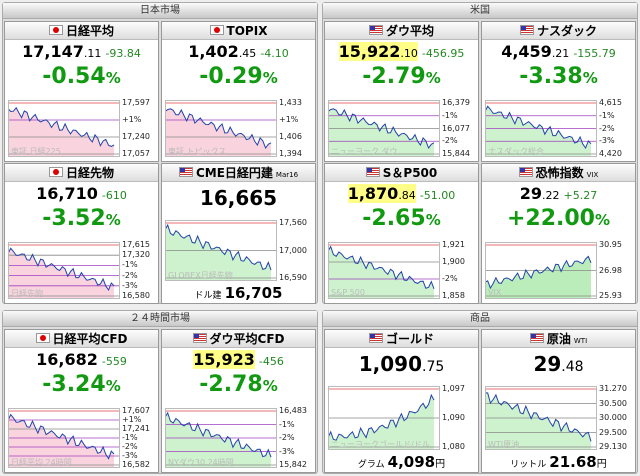  What do you see at coordinates (401, 218) in the screenshot?
I see `percent-row: -2.65%` at bounding box center [401, 218].